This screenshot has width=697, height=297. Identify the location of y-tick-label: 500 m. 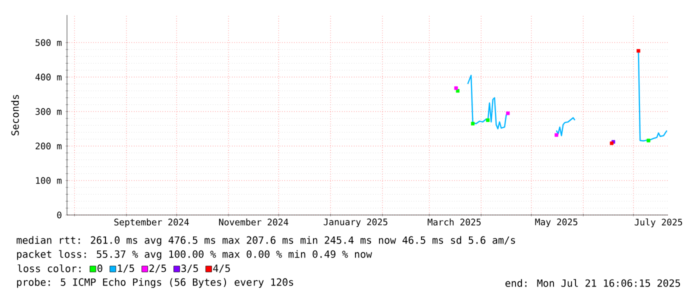
(49, 42).